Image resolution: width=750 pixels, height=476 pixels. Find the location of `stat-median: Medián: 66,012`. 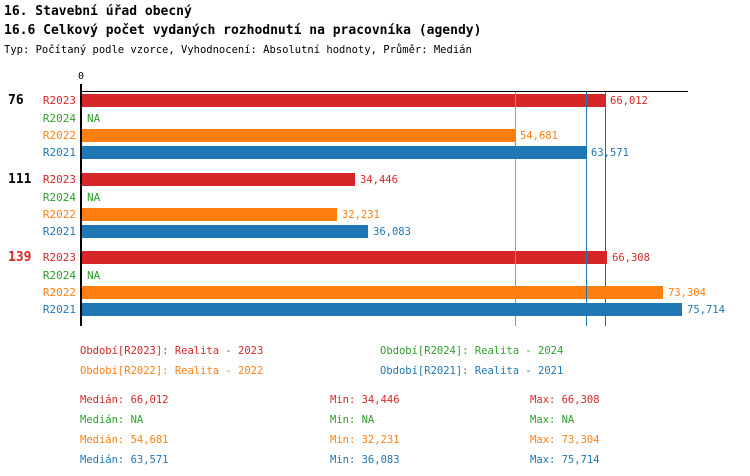

stat-median: Medián: 66,012 is located at coordinates (124, 400).